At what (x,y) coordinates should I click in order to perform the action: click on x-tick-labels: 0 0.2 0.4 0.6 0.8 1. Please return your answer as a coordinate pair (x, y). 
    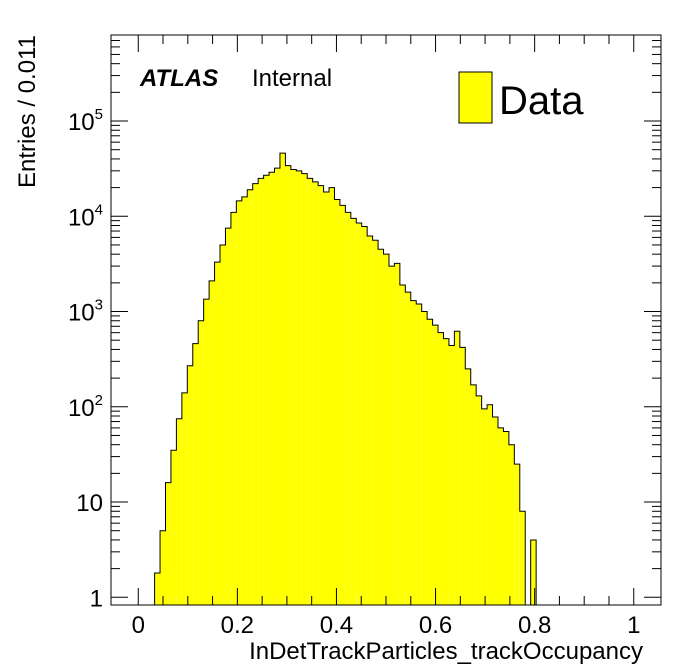
    Looking at the image, I should click on (386, 625).